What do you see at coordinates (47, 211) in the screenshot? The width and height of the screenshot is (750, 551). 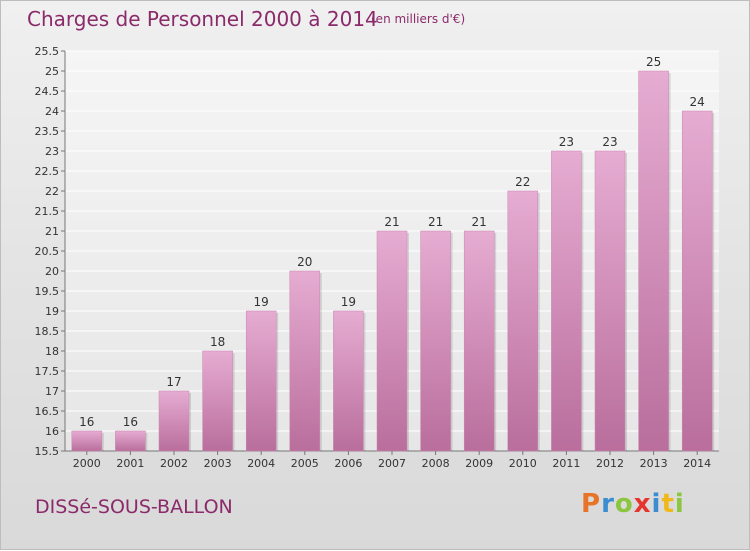 I see `y-tick-label: 21.5` at bounding box center [47, 211].